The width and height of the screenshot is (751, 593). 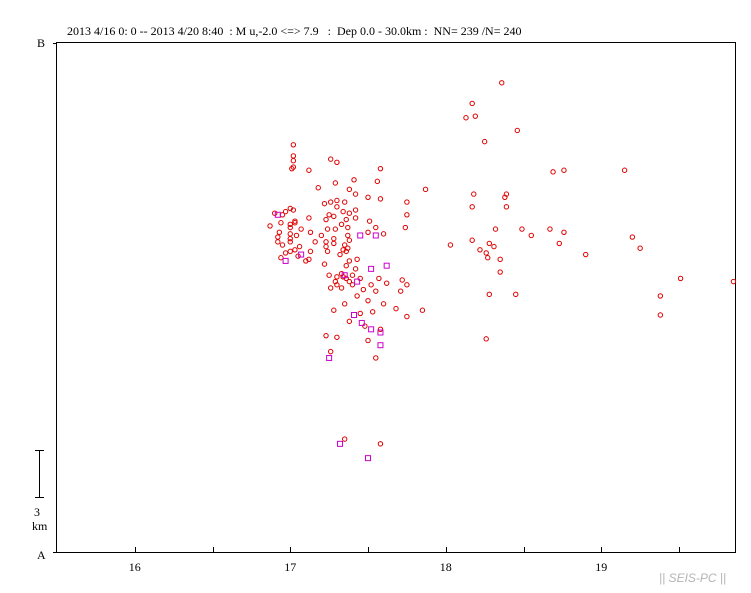 What do you see at coordinates (446, 567) in the screenshot?
I see `x-tick-label-18: 18` at bounding box center [446, 567].